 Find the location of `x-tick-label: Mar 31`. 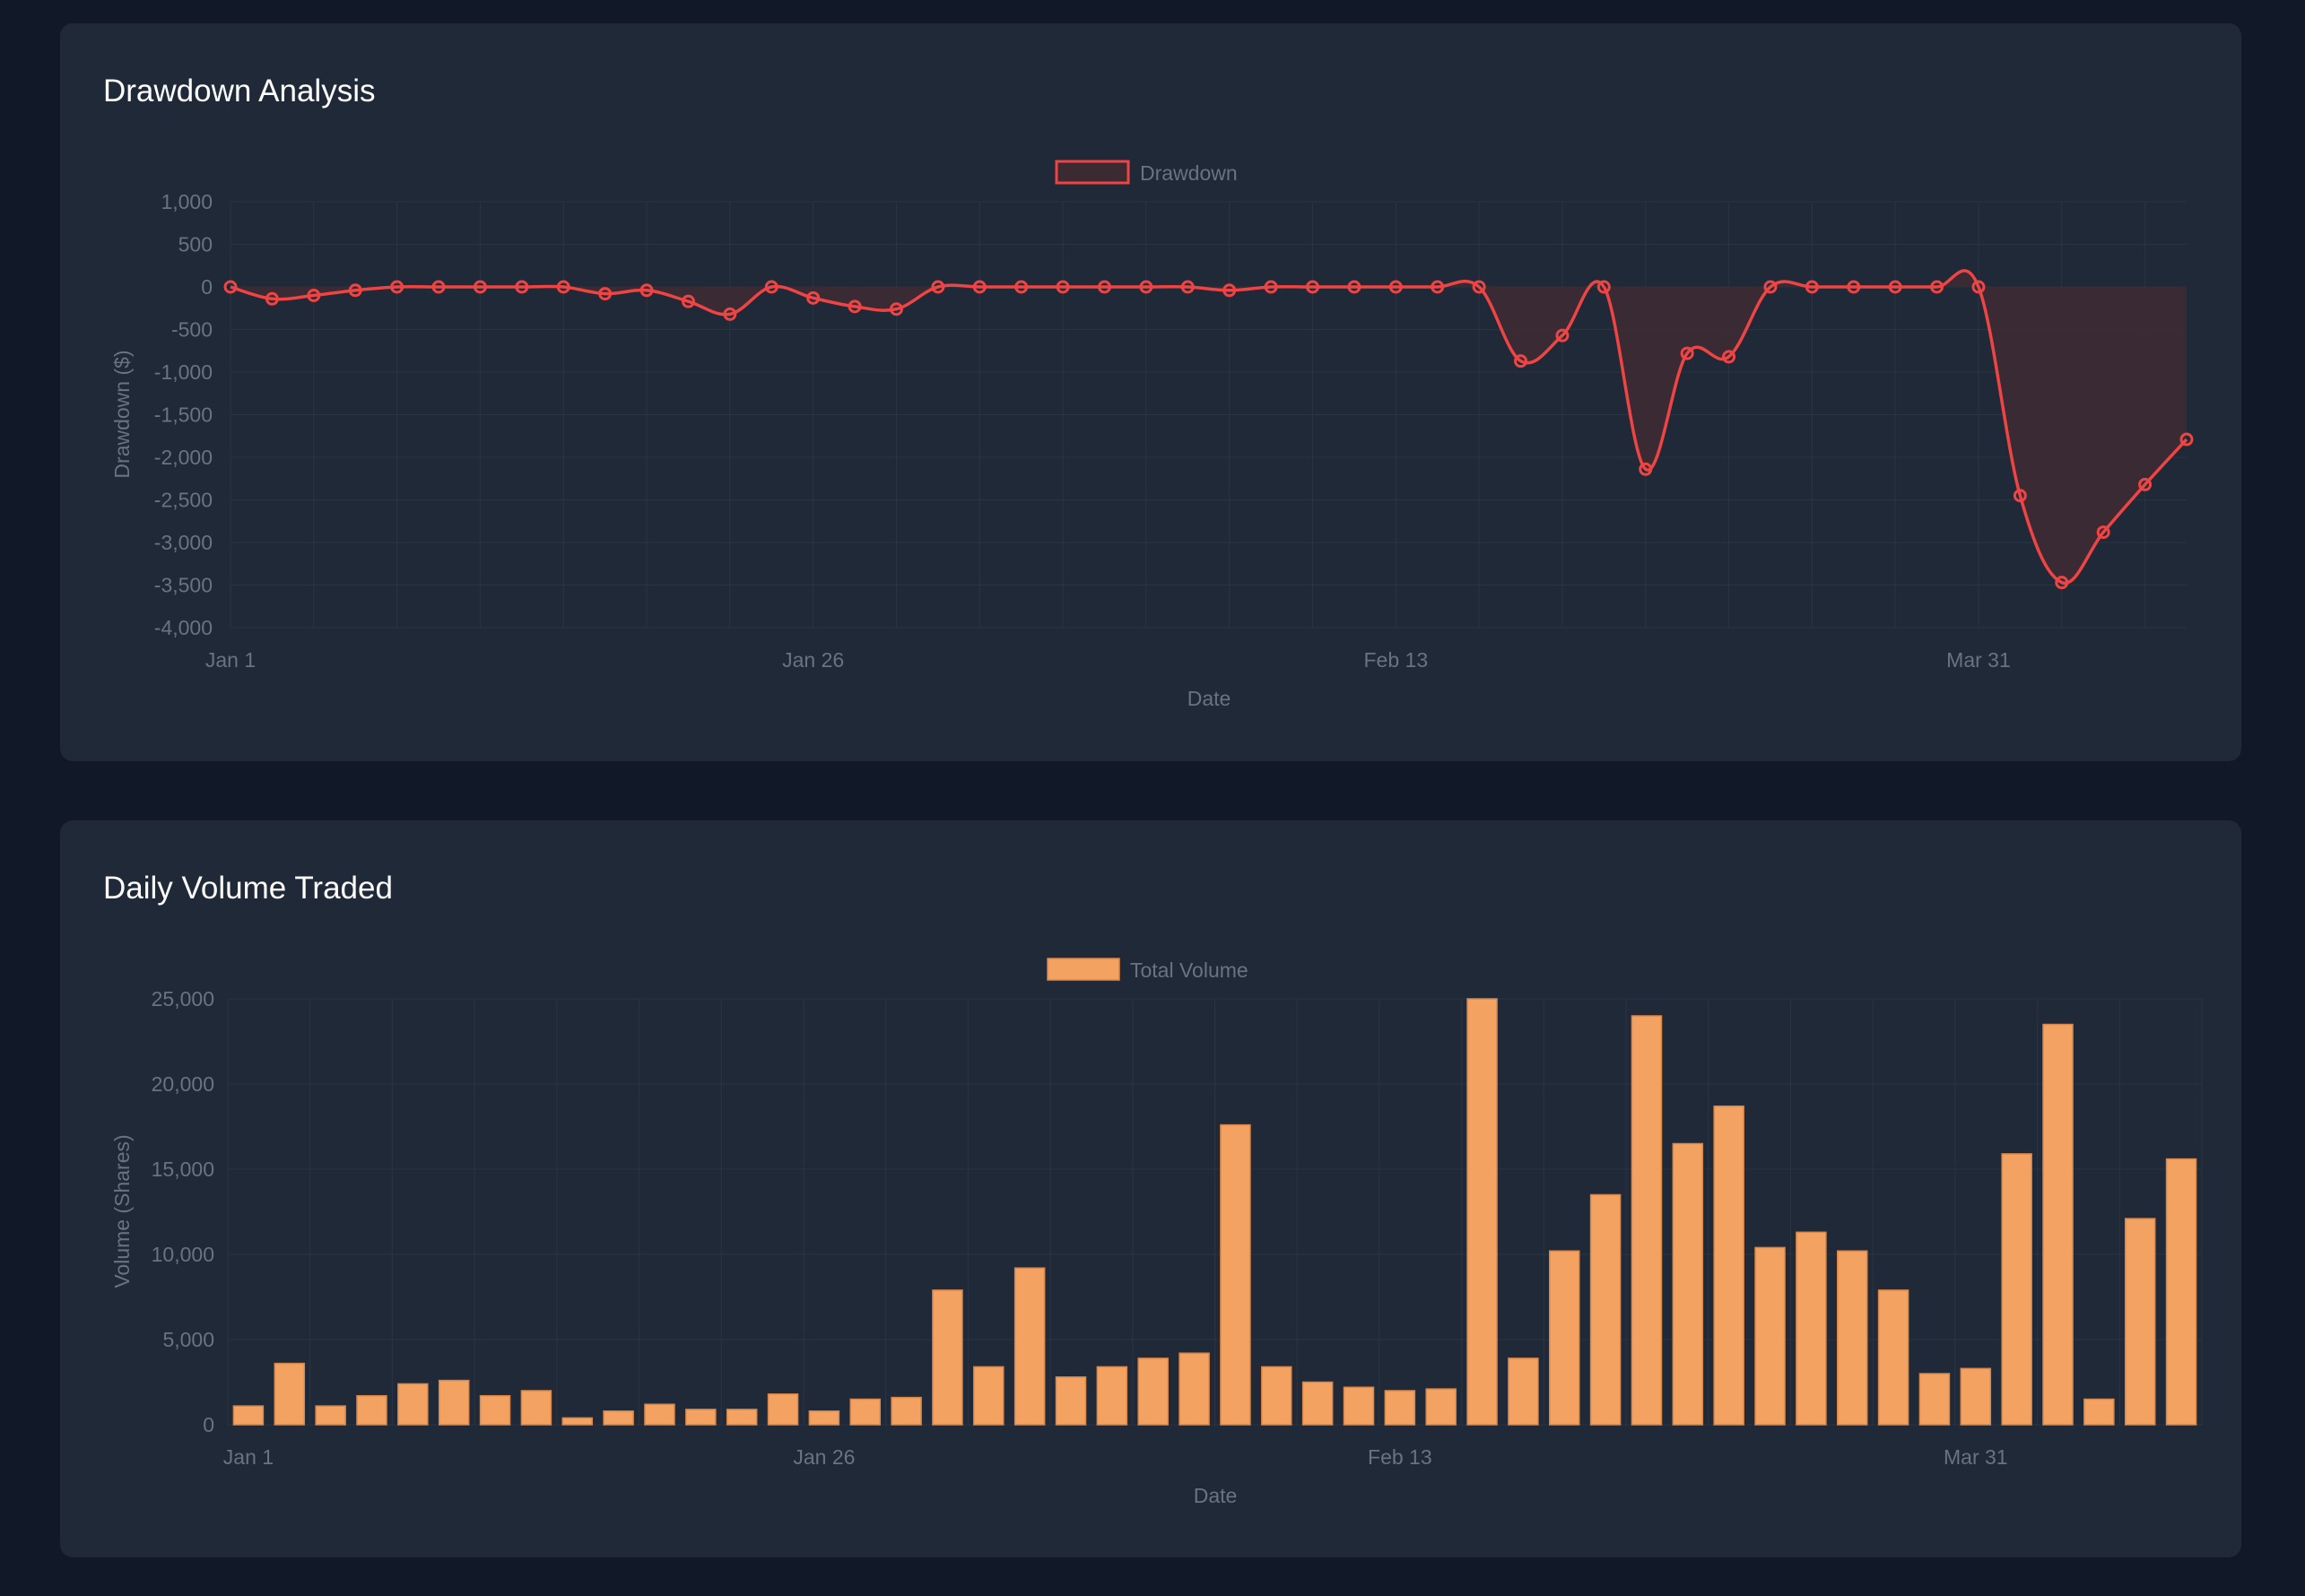

x-tick-label: Mar 31 is located at coordinates (1976, 1457).